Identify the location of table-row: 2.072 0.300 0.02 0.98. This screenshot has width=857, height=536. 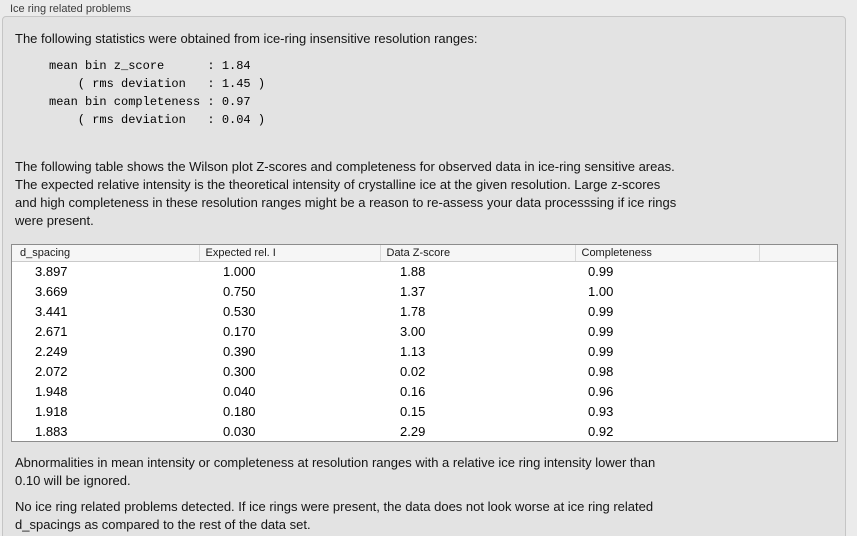
(424, 371).